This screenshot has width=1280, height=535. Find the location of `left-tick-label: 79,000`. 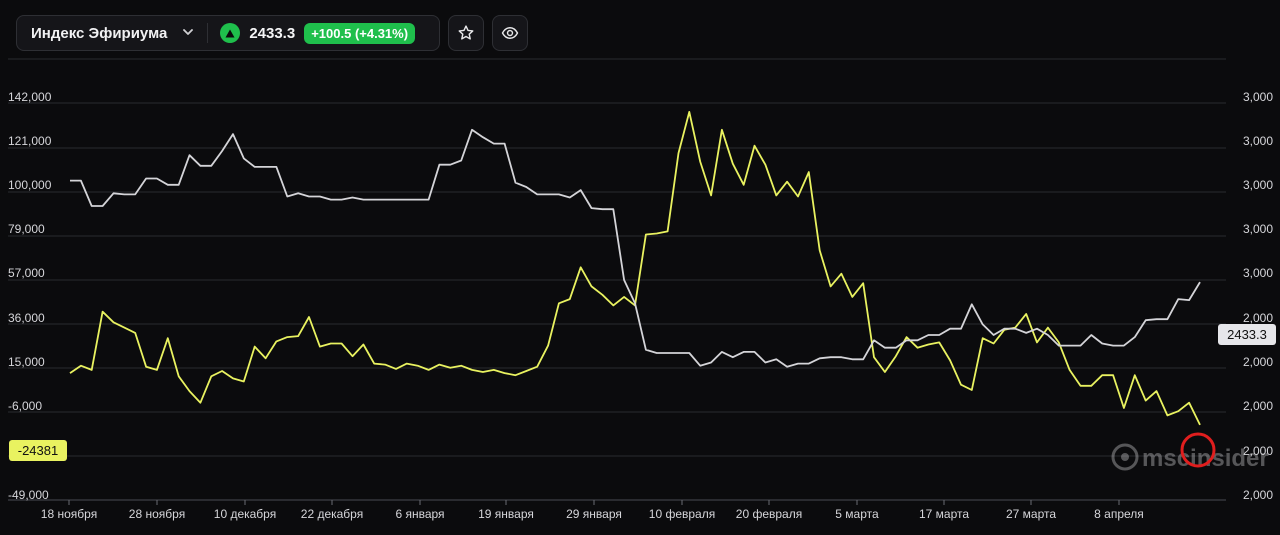

left-tick-label: 79,000 is located at coordinates (26, 229).